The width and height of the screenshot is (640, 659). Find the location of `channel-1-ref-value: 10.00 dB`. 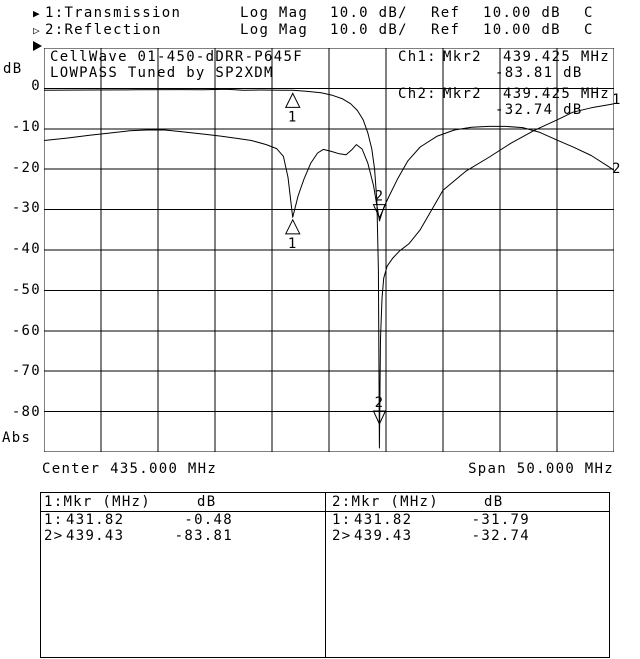

channel-1-ref-value: 10.00 dB is located at coordinates (522, 13).